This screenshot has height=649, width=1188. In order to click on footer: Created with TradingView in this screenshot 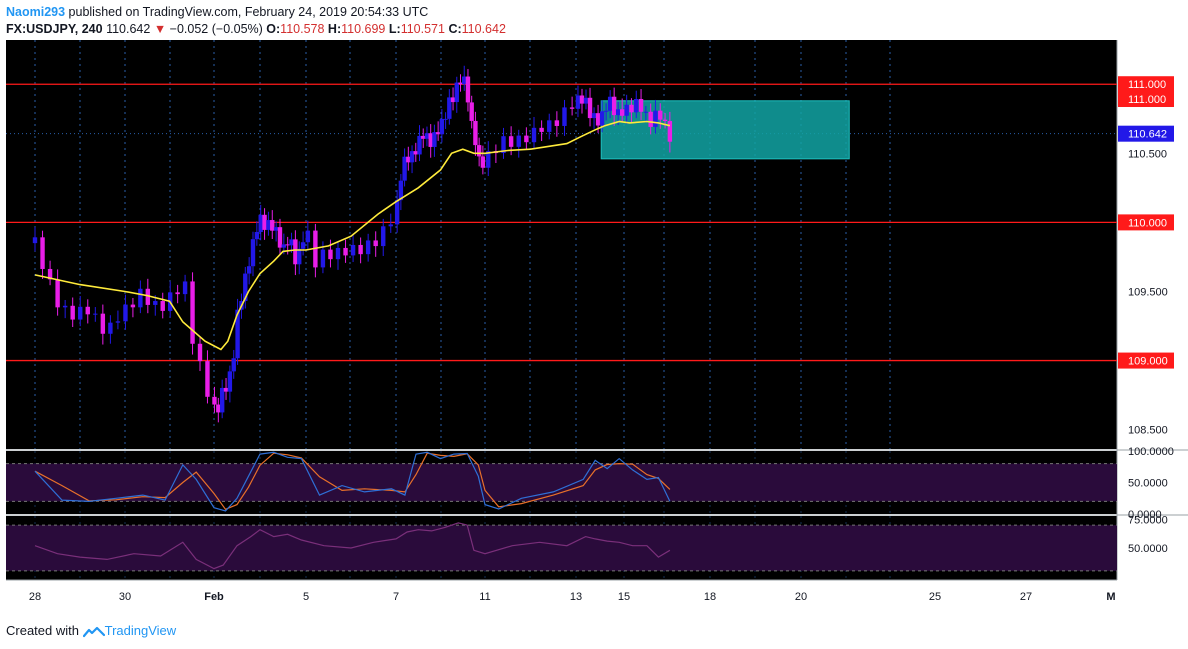, I will do `click(91, 630)`.